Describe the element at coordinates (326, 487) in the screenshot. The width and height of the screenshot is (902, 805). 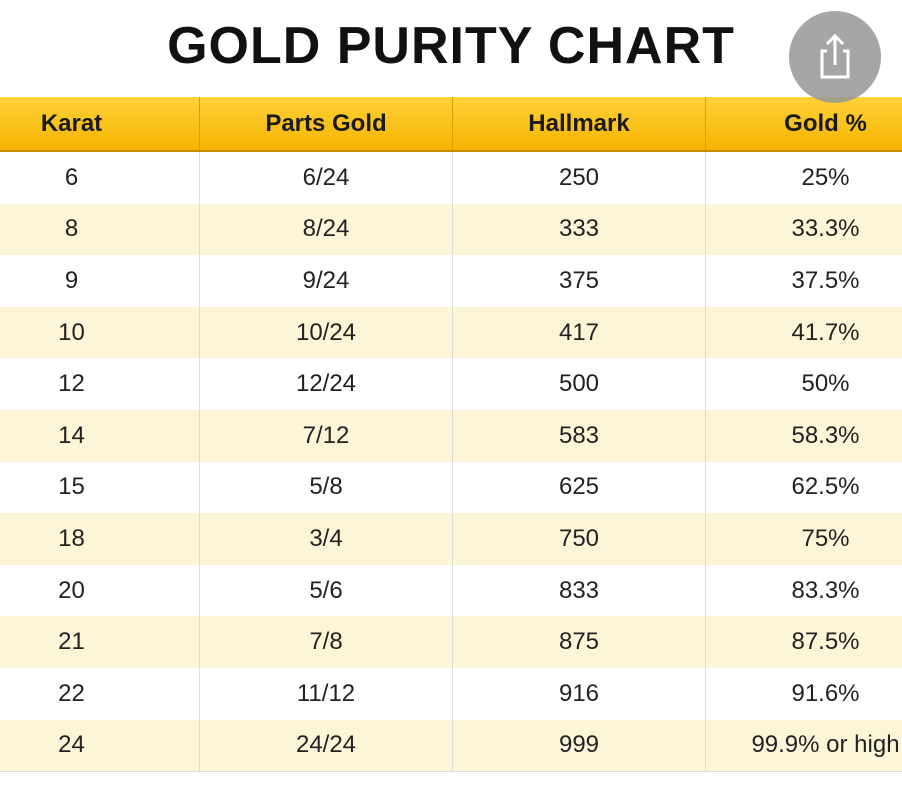
I see `table-cell: 5/8` at that location.